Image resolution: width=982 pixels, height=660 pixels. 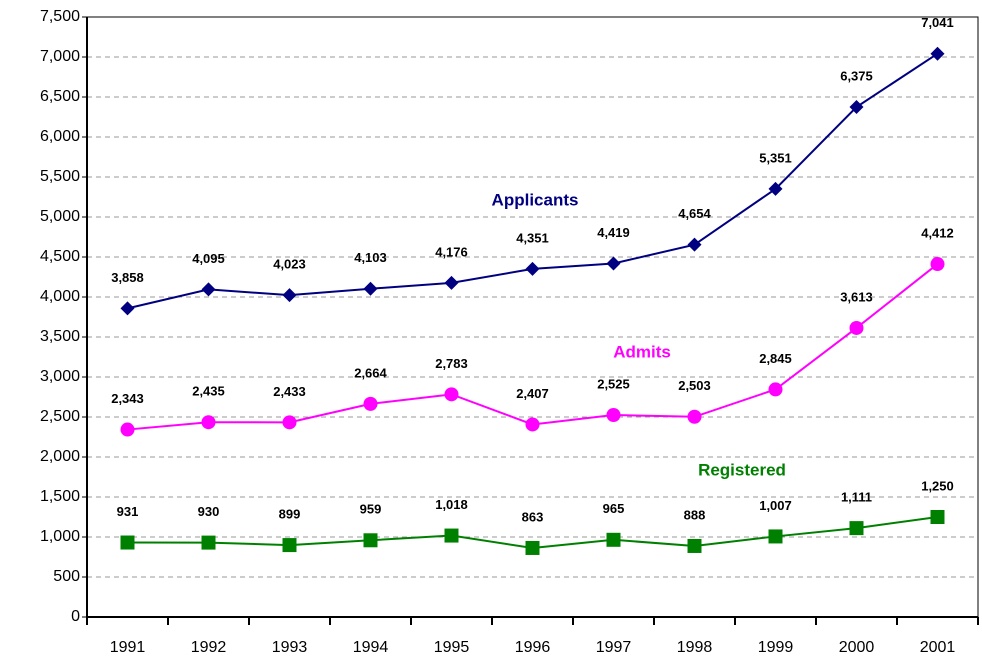 What do you see at coordinates (614, 508) in the screenshot?
I see `value-label: 965` at bounding box center [614, 508].